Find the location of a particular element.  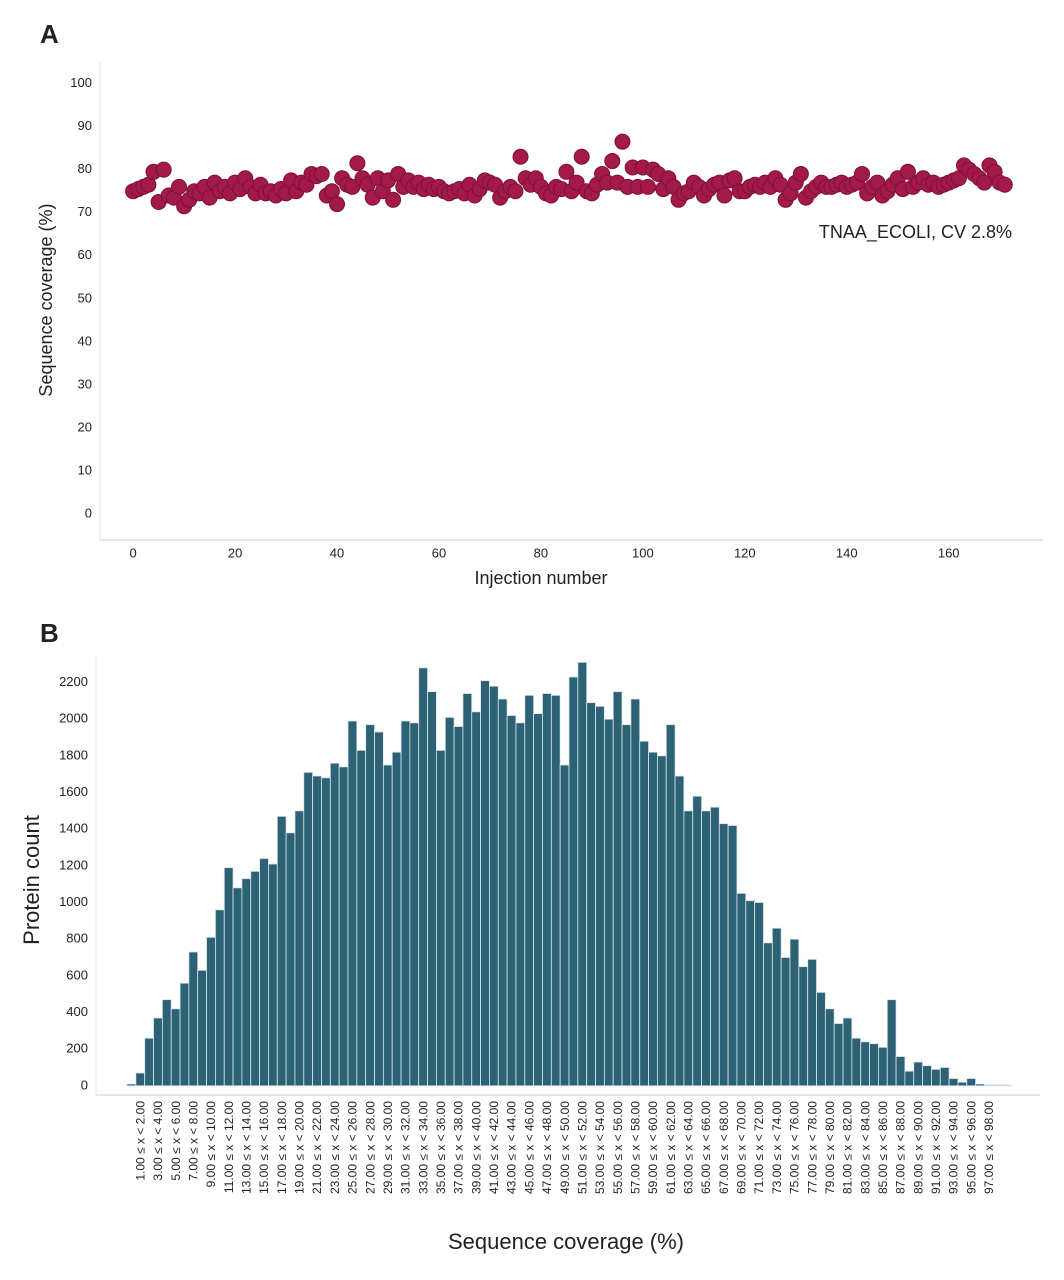

x-tick-label: 71.00 ≤ x < 72.00 is located at coordinates (759, 1147).